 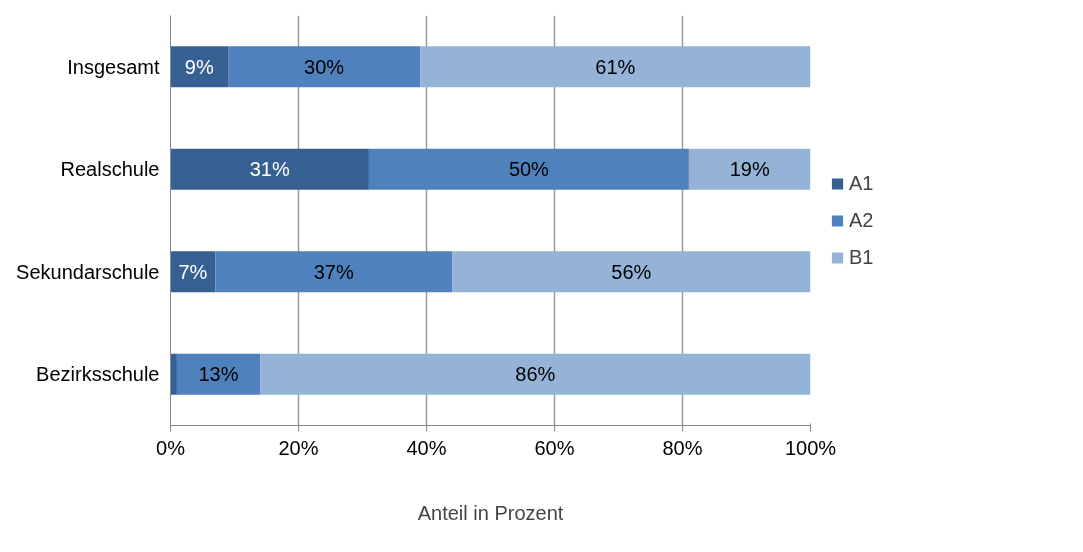 What do you see at coordinates (113, 66) in the screenshot?
I see `y-tick-label: Insgesamt` at bounding box center [113, 66].